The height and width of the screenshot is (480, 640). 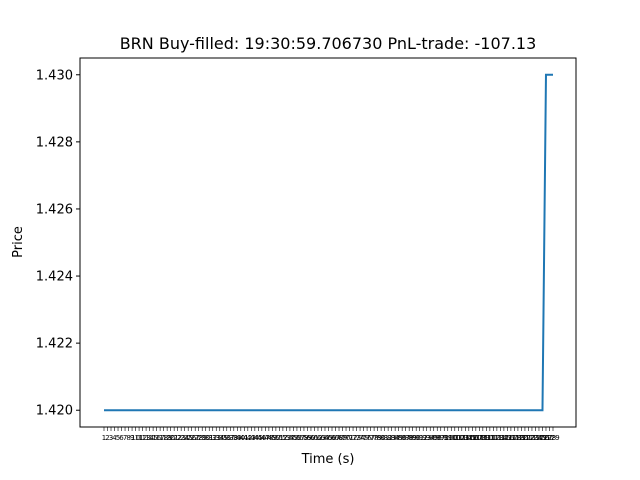 What do you see at coordinates (230, 438) in the screenshot?
I see `x-tick-label: 37` at bounding box center [230, 438].